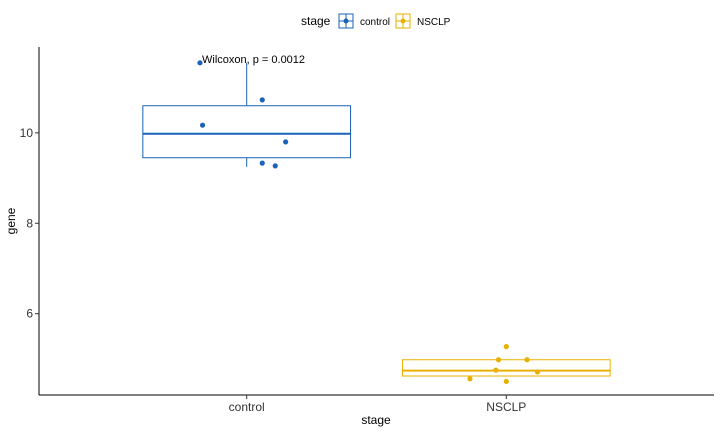 This screenshot has height=432, width=720. I want to click on y-axis-title: gene, so click(11, 220).